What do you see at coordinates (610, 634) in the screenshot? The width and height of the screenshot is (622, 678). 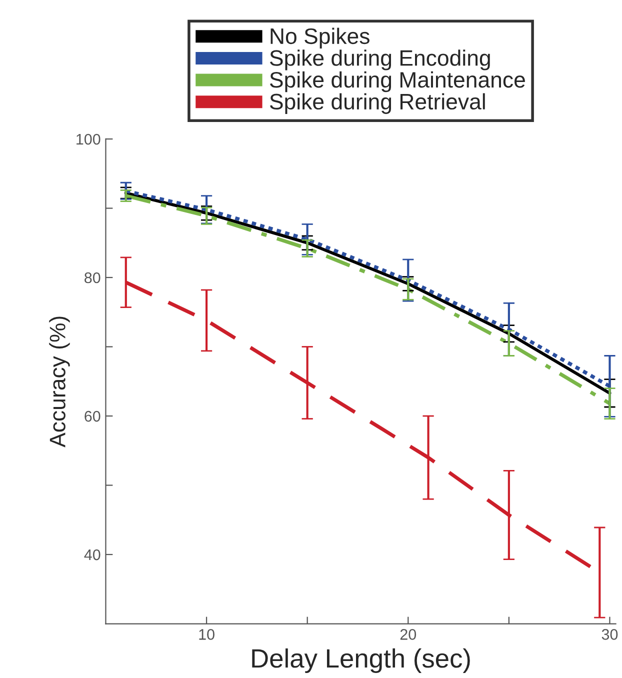 I see `x-tick-label: 30` at bounding box center [610, 634].